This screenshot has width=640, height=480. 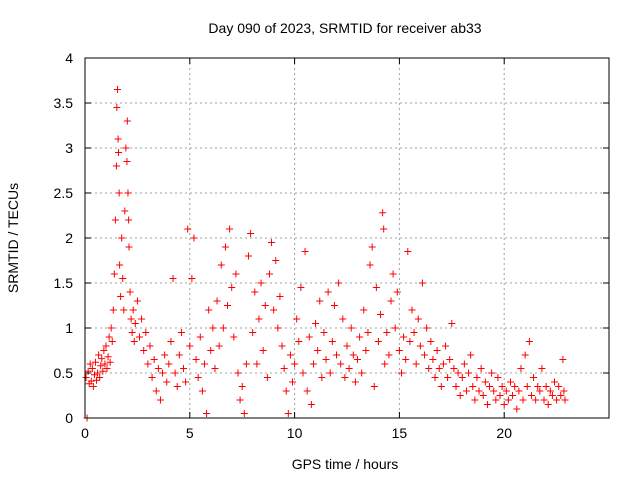 I want to click on x-tick-label: 5, so click(x=190, y=433).